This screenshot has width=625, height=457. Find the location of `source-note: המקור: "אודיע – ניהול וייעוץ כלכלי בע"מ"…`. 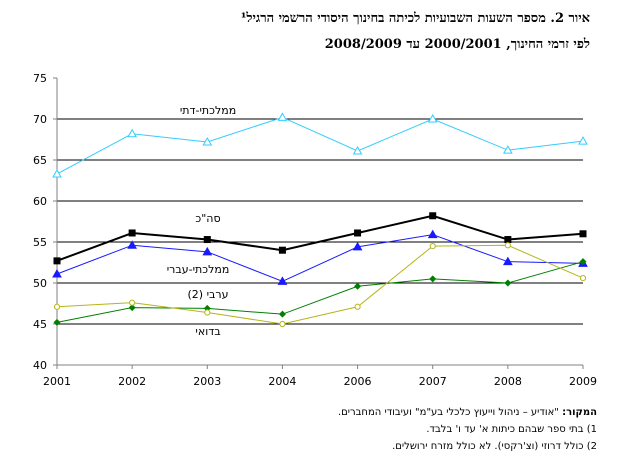

source-note: המקור: "אודיע – ניהול וייעוץ כלכלי בע"מ"… is located at coordinates (317, 412).